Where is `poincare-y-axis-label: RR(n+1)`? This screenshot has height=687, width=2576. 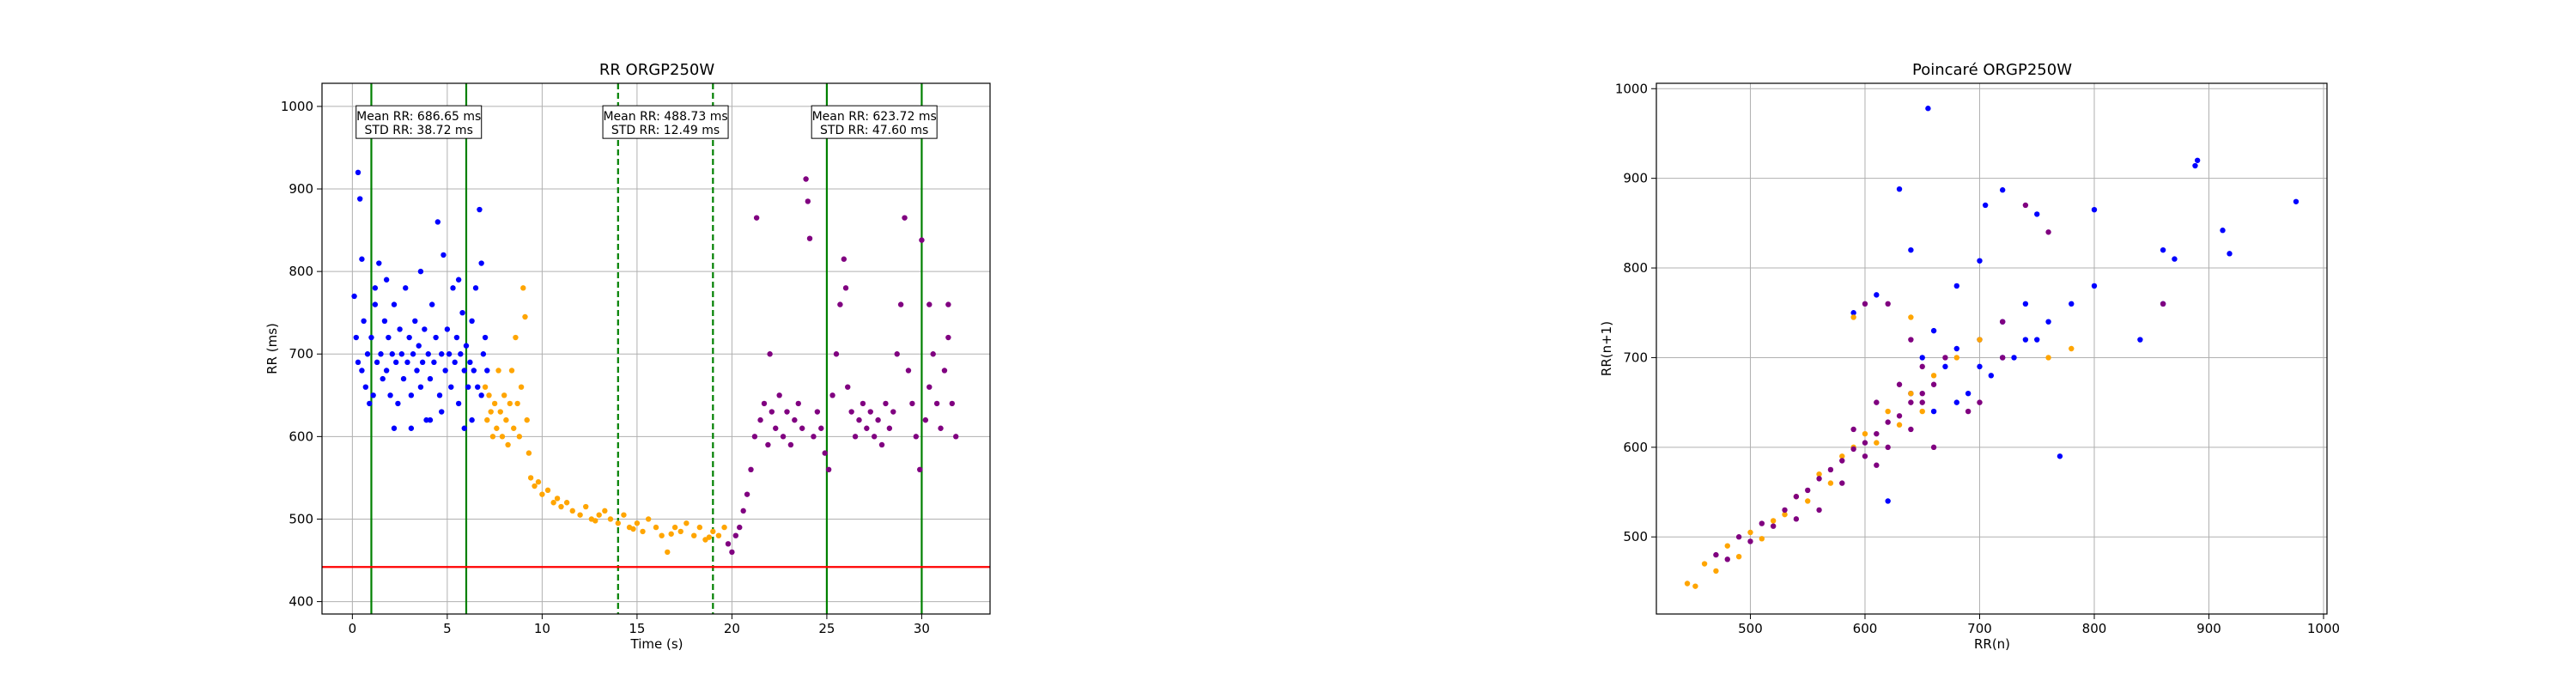 poincare-y-axis-label: RR(n+1) is located at coordinates (1606, 348).